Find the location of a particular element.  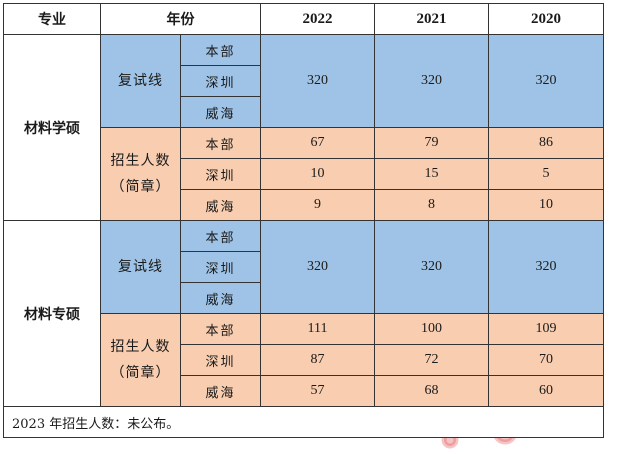

footnote: 2023 年招生人数：未公布。 is located at coordinates (304, 422).